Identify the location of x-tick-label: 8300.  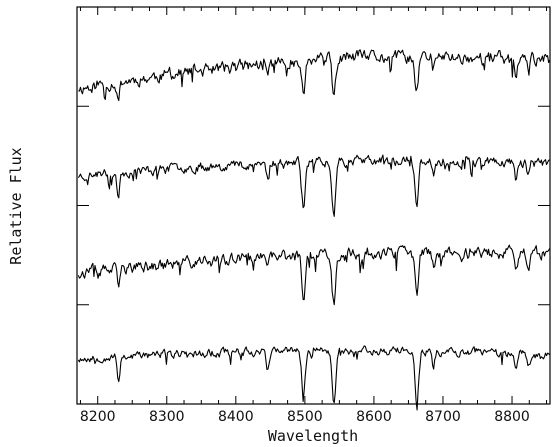
(167, 417).